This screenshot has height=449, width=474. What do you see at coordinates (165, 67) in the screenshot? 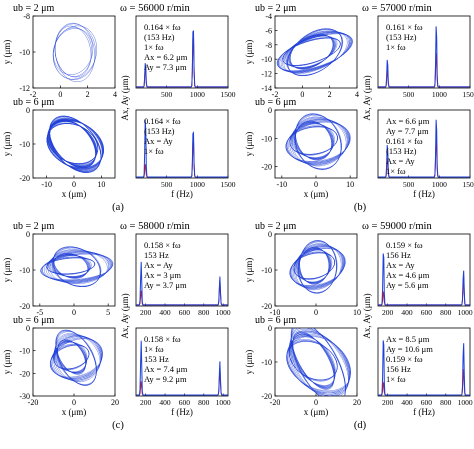
I see `annotation: Ay = 7.3 μm` at bounding box center [165, 67].